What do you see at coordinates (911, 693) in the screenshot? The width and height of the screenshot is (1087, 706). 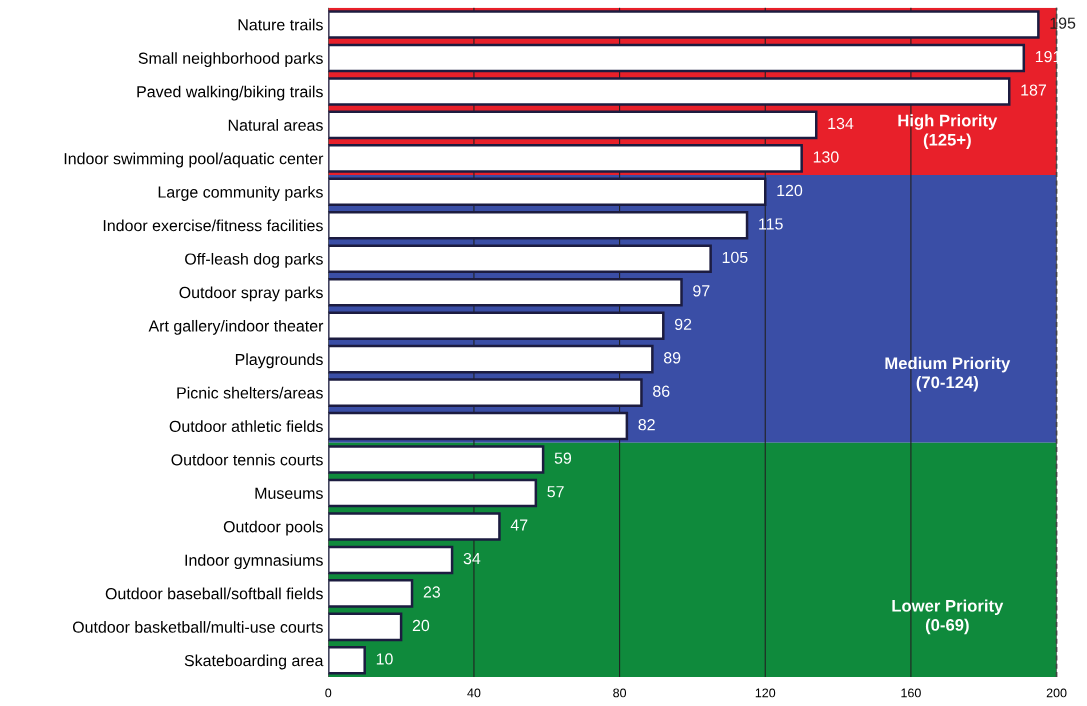 I see `x-tick-label: 160` at bounding box center [911, 693].